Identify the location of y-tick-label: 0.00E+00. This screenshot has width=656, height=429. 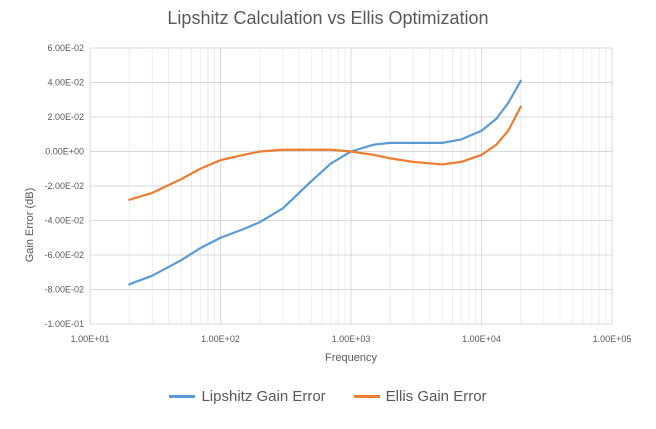
(64, 152).